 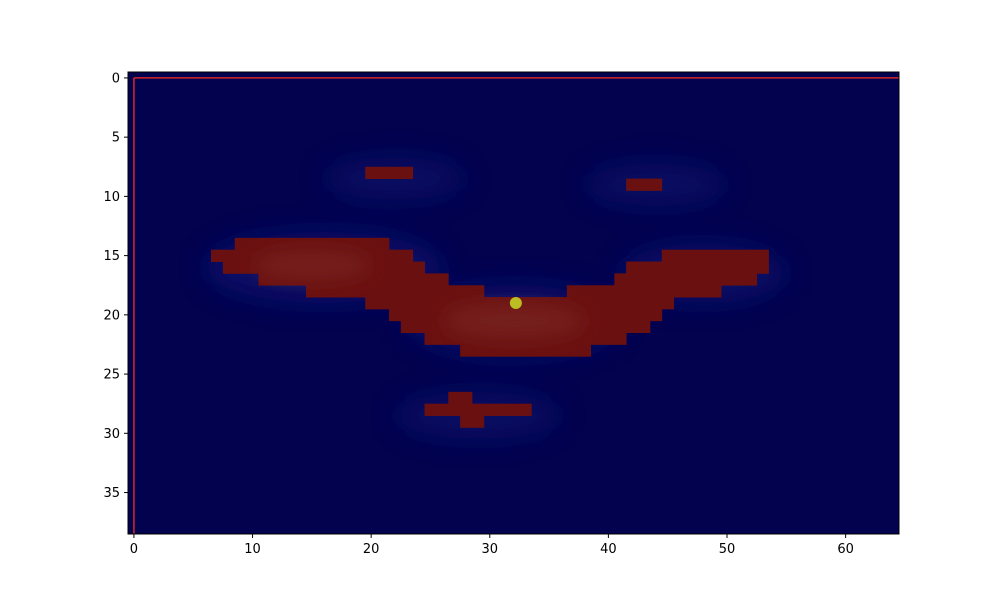 I want to click on x-tick-label: 30, so click(x=490, y=549).